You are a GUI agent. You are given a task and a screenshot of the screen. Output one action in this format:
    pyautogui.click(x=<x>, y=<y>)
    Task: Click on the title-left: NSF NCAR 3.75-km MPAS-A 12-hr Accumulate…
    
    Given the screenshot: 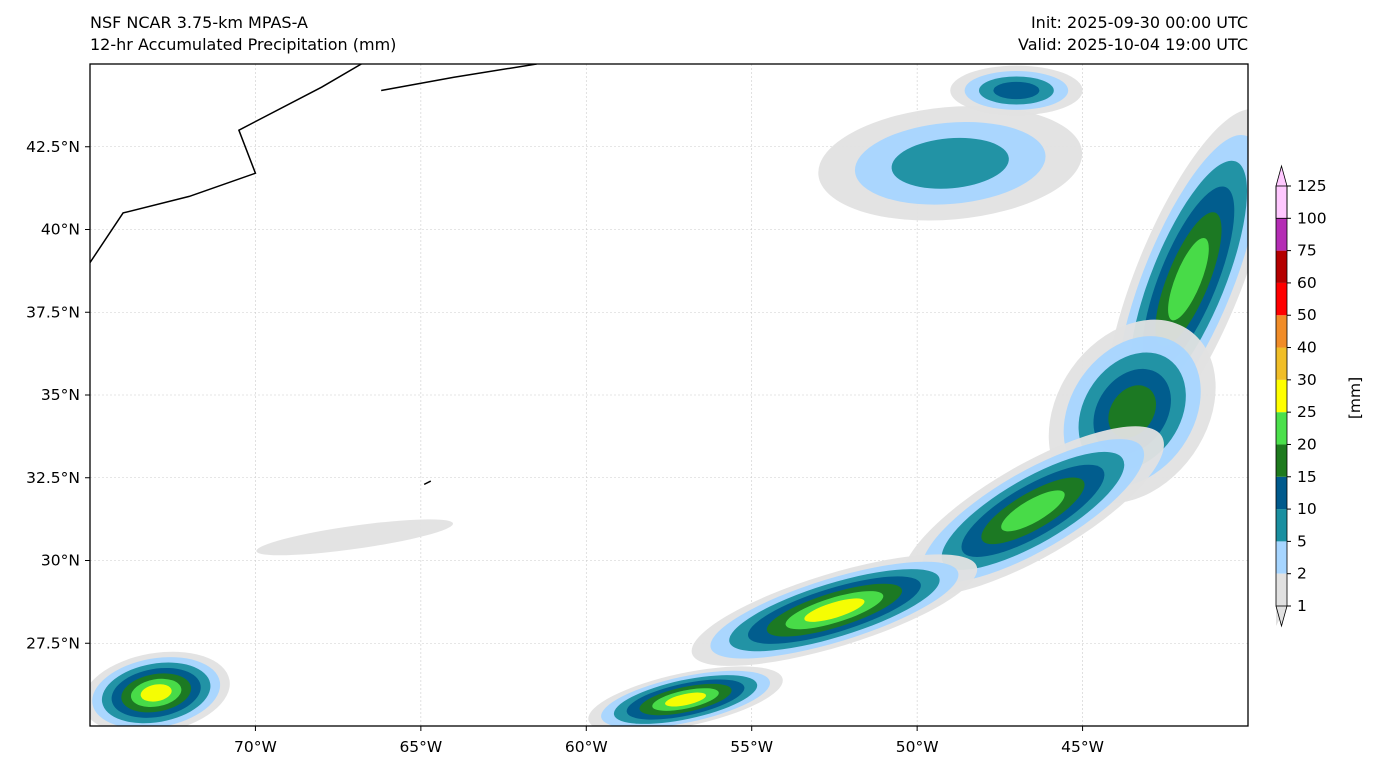 What is the action you would take?
    pyautogui.click(x=243, y=34)
    